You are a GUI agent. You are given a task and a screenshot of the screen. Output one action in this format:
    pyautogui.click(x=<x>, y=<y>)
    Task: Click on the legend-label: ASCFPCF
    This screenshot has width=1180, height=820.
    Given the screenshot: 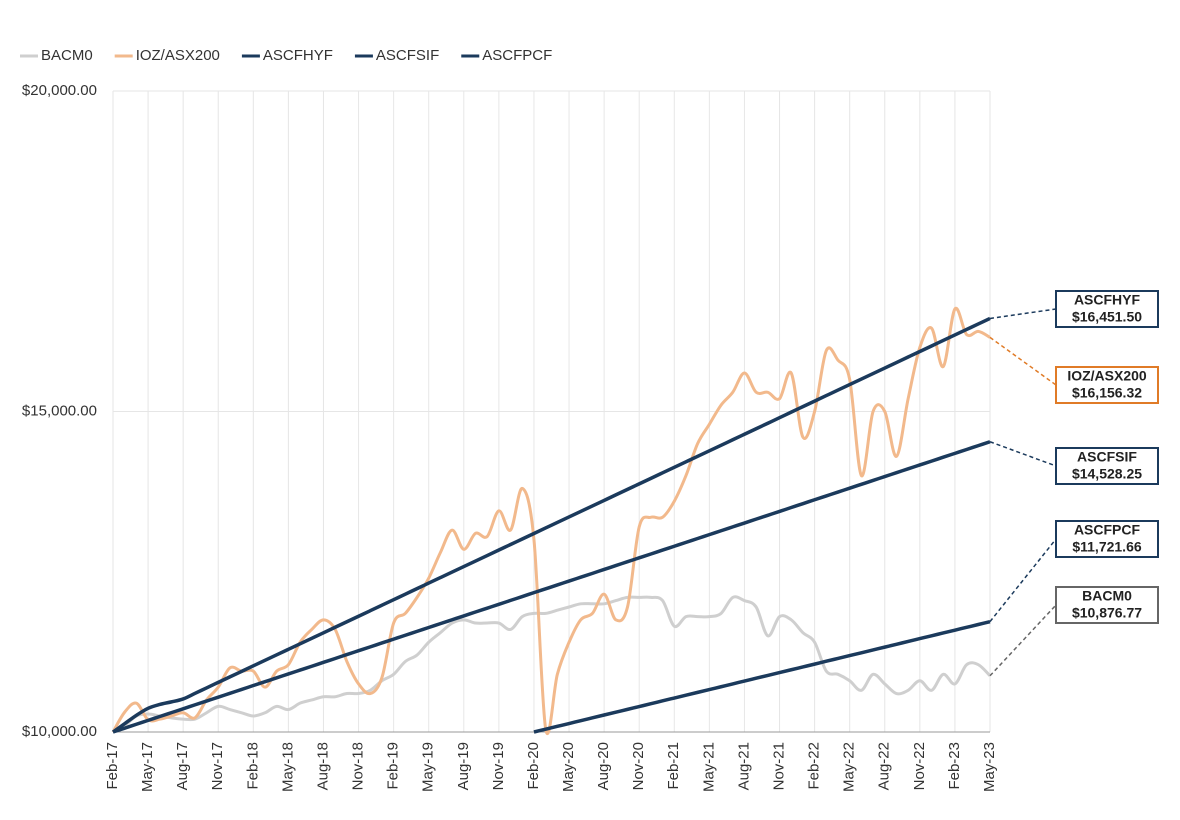 What is the action you would take?
    pyautogui.click(x=517, y=55)
    